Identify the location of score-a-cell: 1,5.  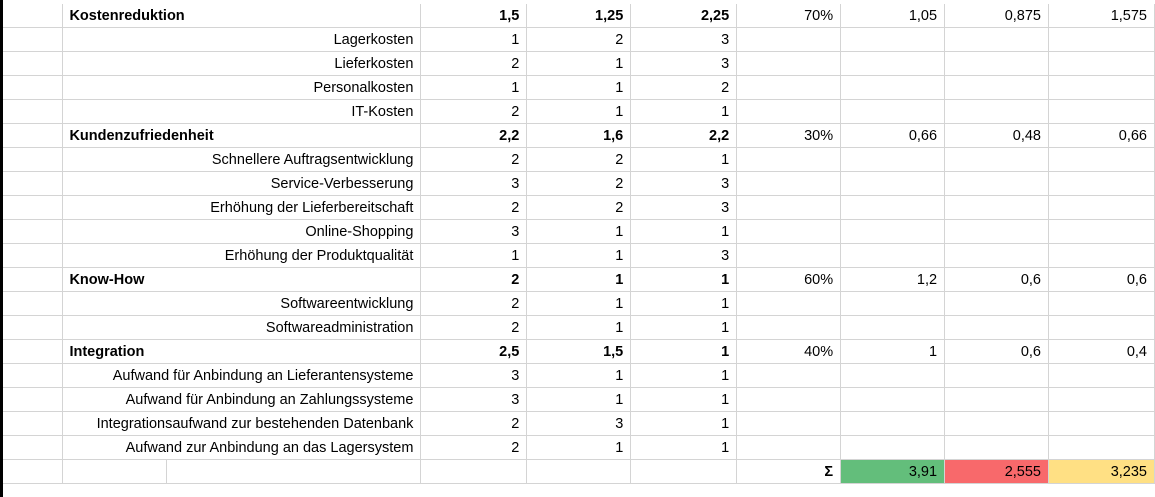
(474, 16).